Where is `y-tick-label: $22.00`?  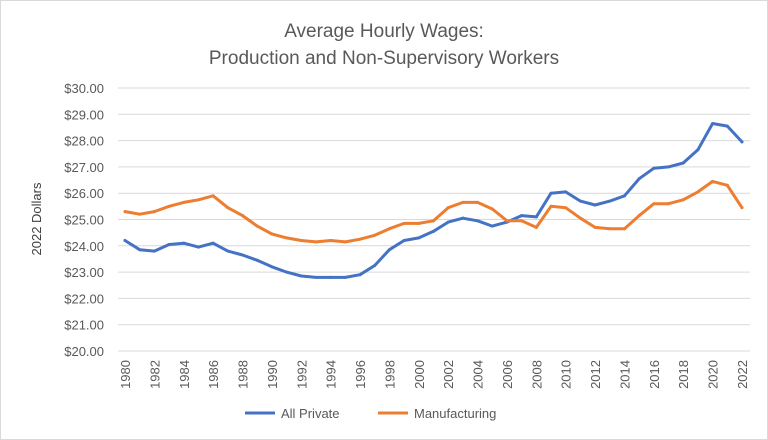 y-tick-label: $22.00 is located at coordinates (84, 298).